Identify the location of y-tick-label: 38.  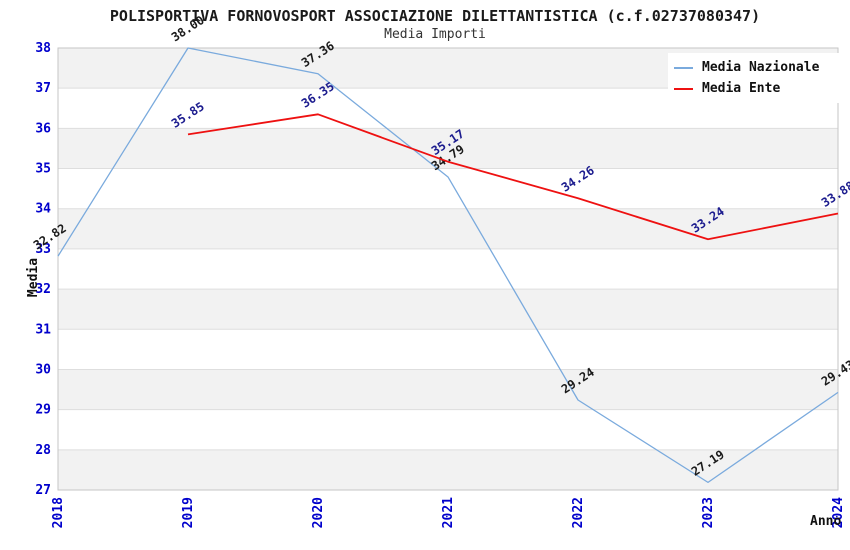
(43, 48).